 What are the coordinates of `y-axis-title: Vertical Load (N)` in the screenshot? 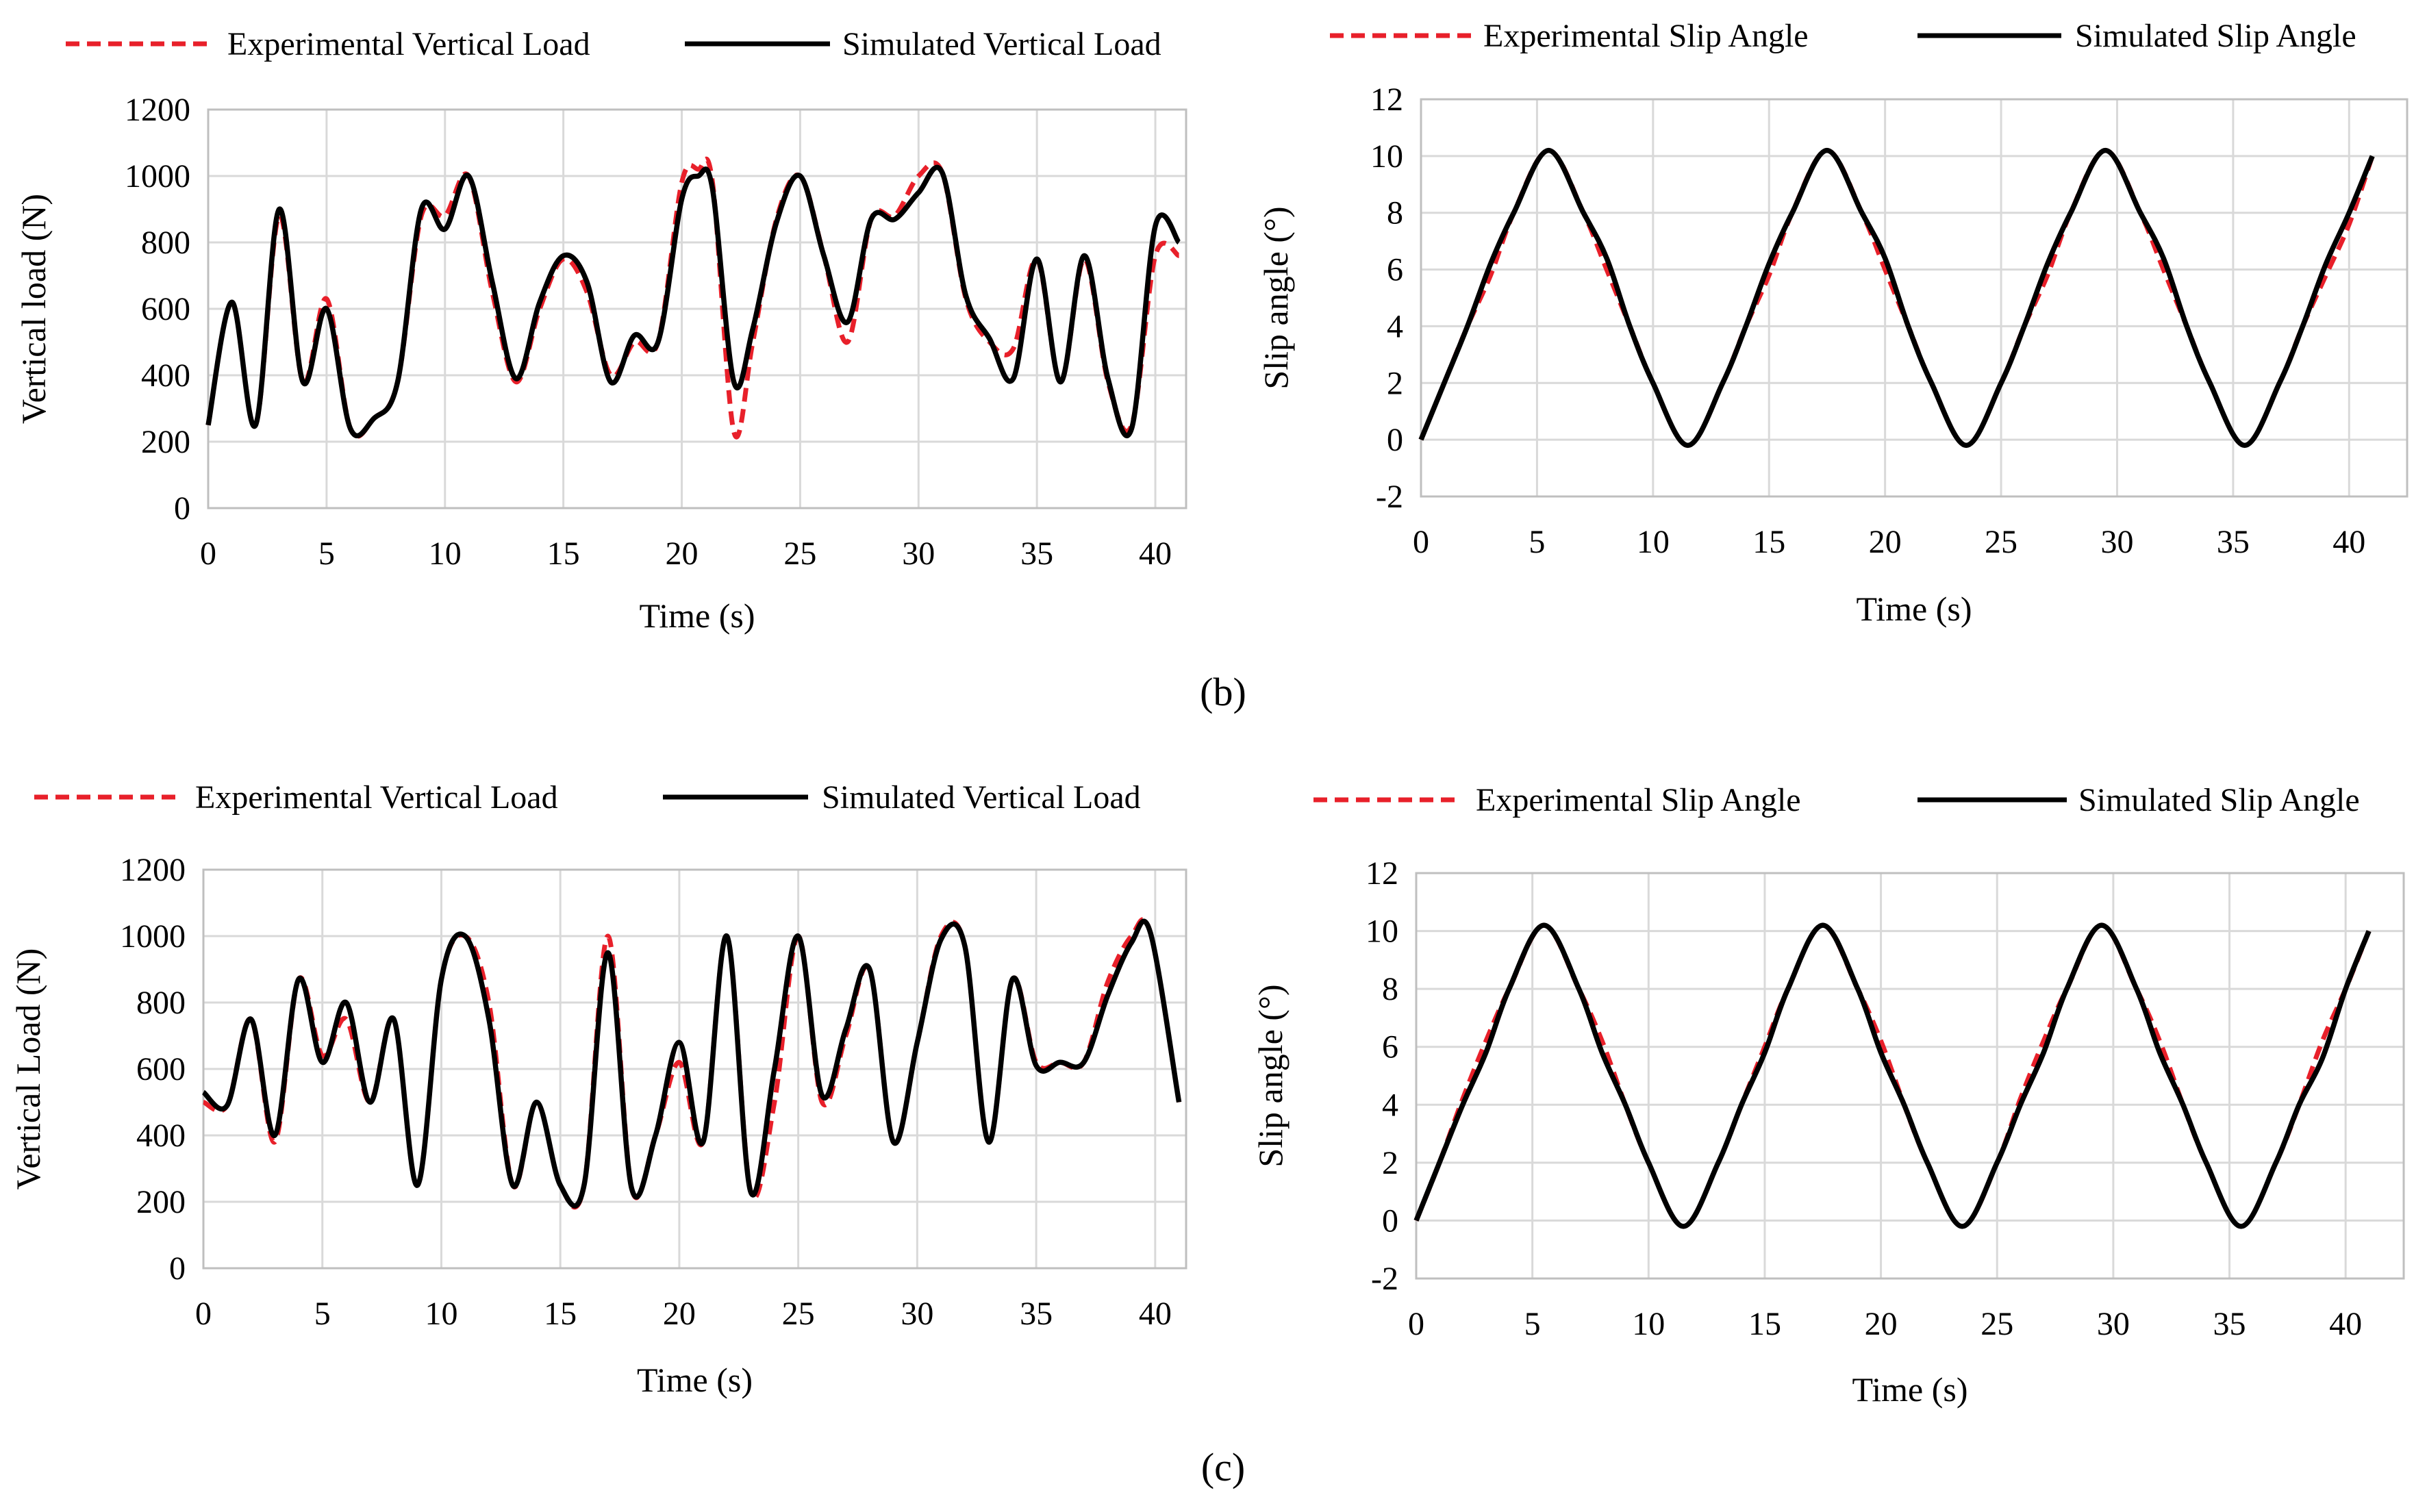 It's located at (28, 1069).